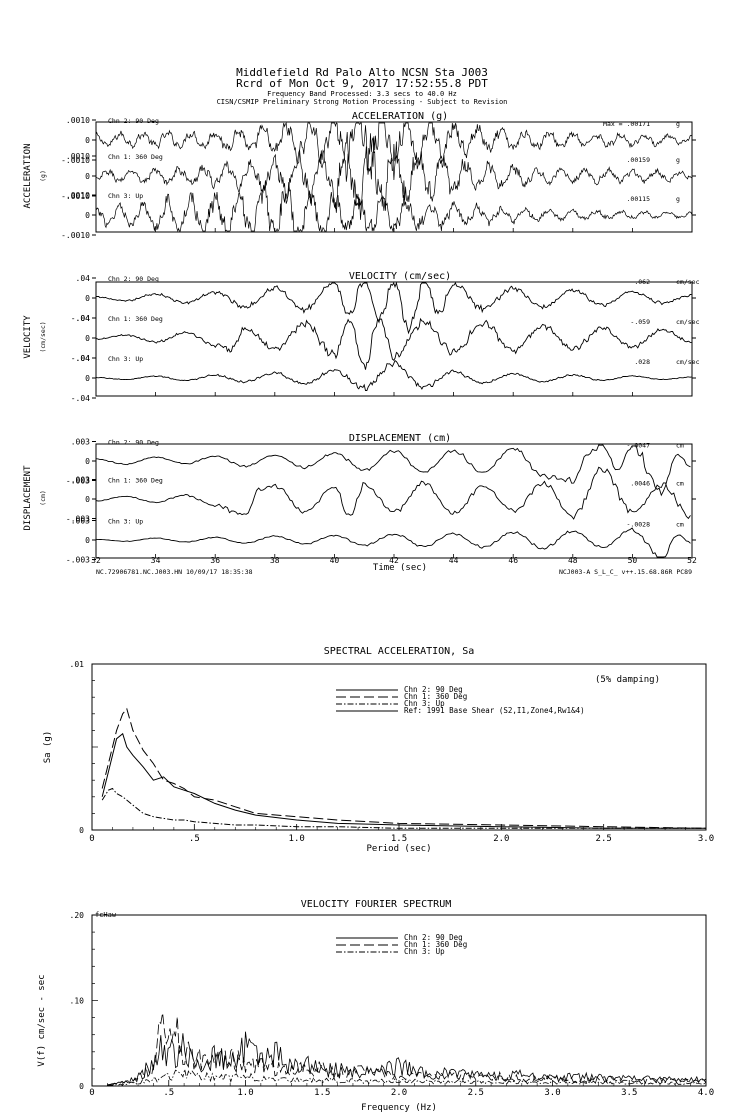 This screenshot has width=739, height=1115. Describe the element at coordinates (706, 1093) in the screenshot. I see `x-tick-label: 4.0` at that location.